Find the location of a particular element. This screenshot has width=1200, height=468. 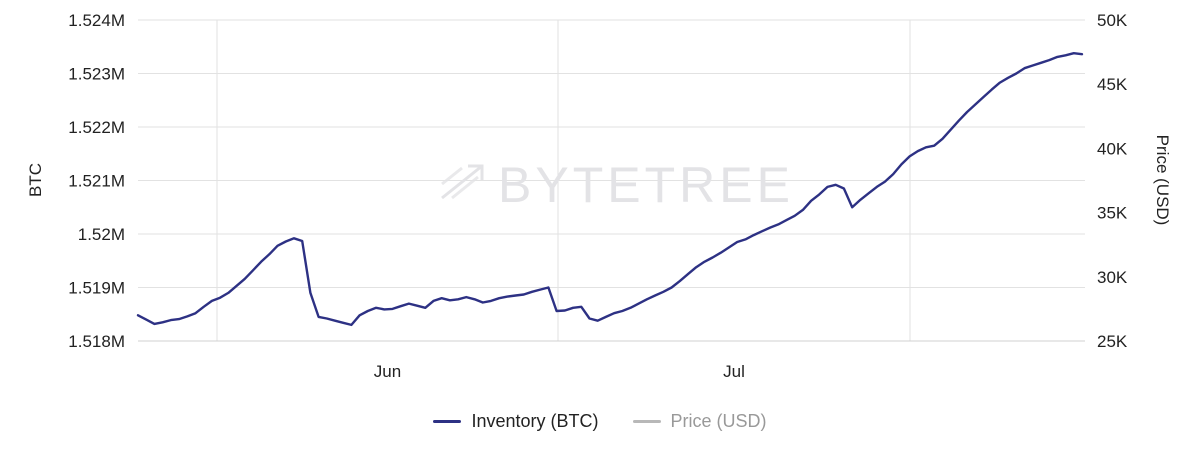

bytetree-logo-icon is located at coordinates (462, 182).